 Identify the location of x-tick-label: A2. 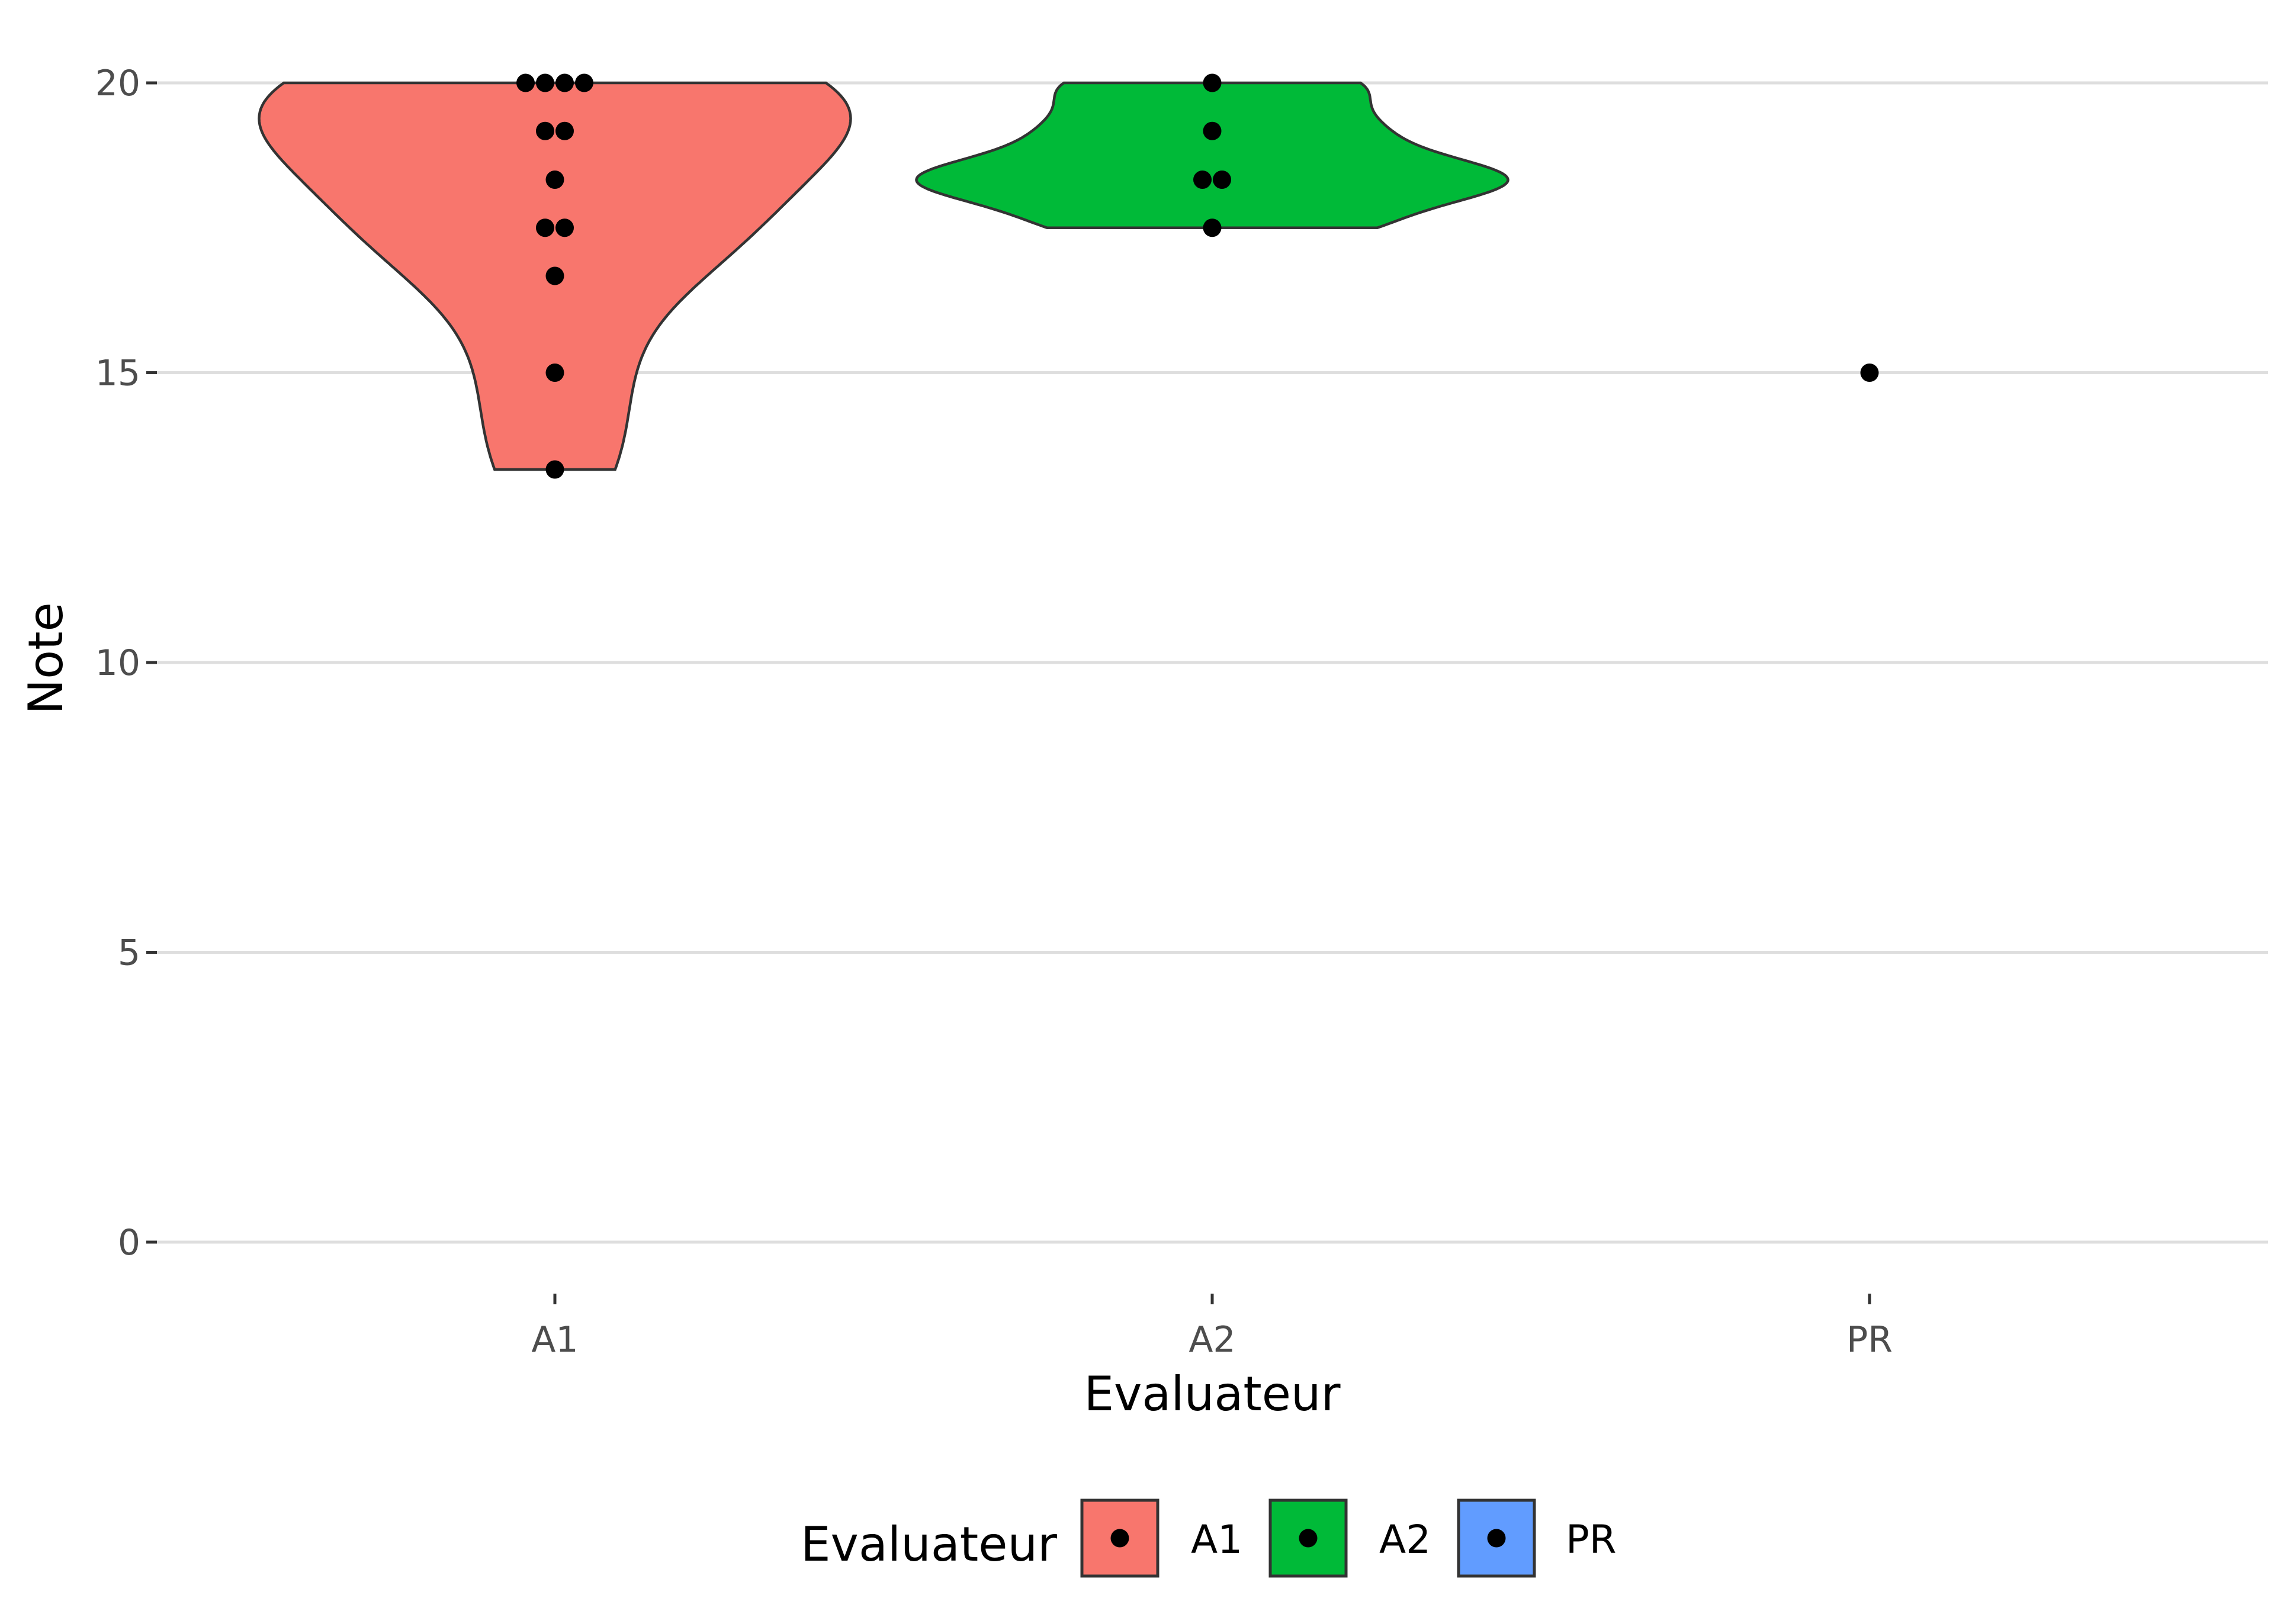
(1212, 1340).